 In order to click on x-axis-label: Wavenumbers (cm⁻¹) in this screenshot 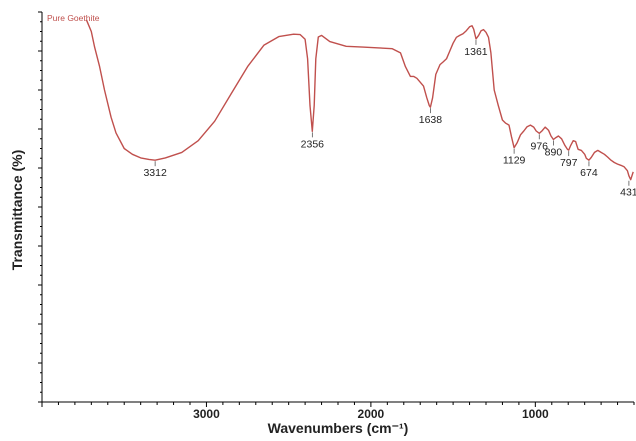, I will do `click(338, 428)`.